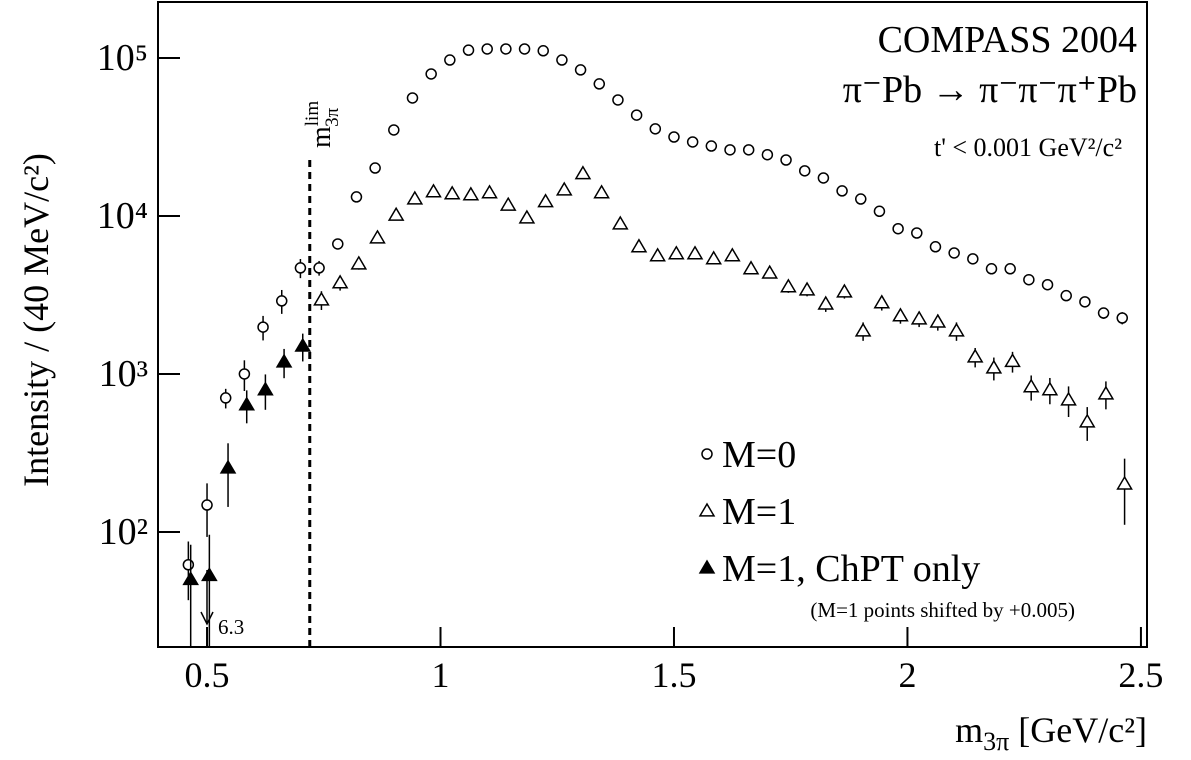  Describe the element at coordinates (441, 675) in the screenshot. I see `x-tick-label: 1` at that location.